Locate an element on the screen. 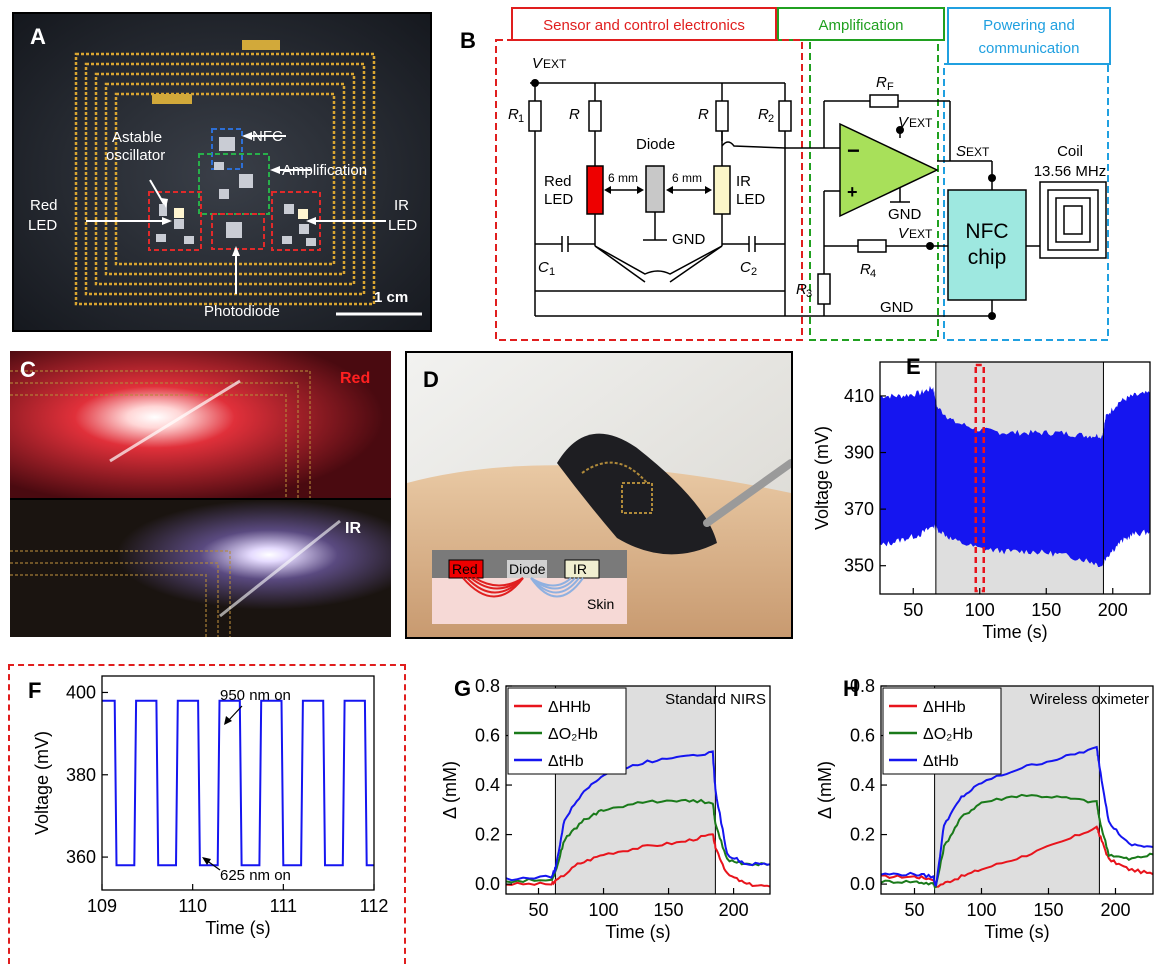  b-r4: R is located at coordinates (865, 269).